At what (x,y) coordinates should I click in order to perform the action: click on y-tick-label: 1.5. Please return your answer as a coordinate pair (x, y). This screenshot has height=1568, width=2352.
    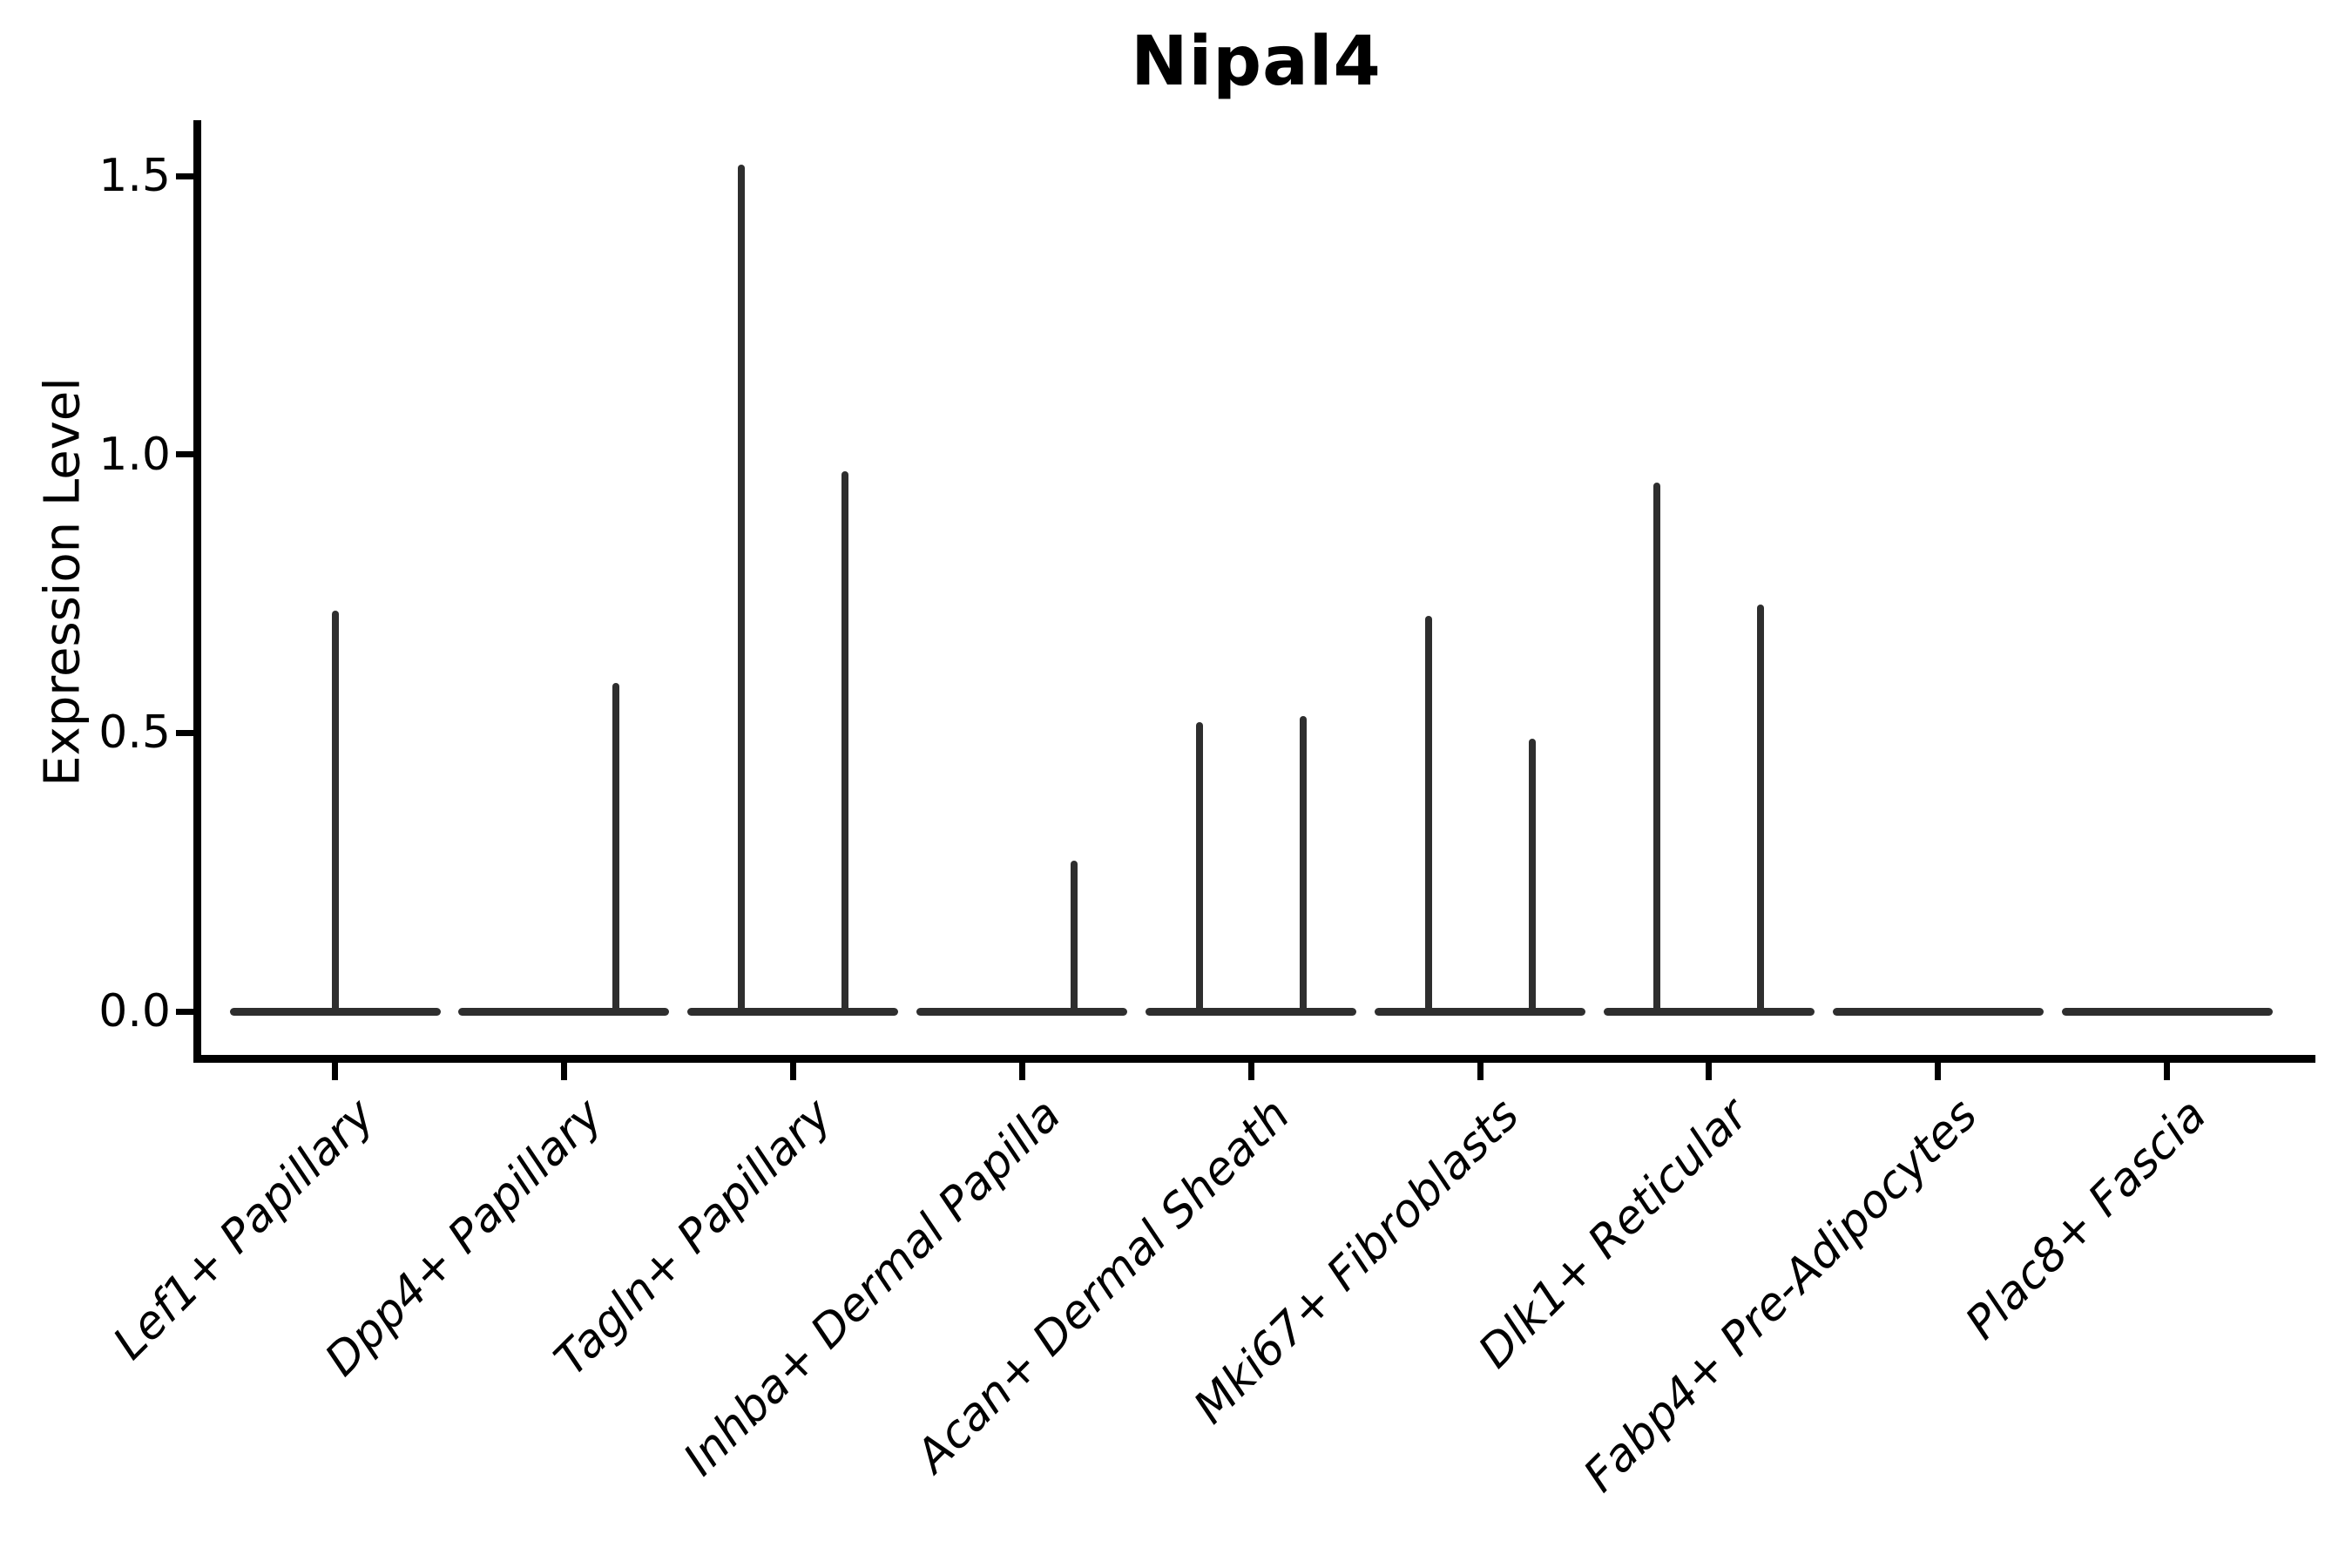
    Looking at the image, I should click on (134, 177).